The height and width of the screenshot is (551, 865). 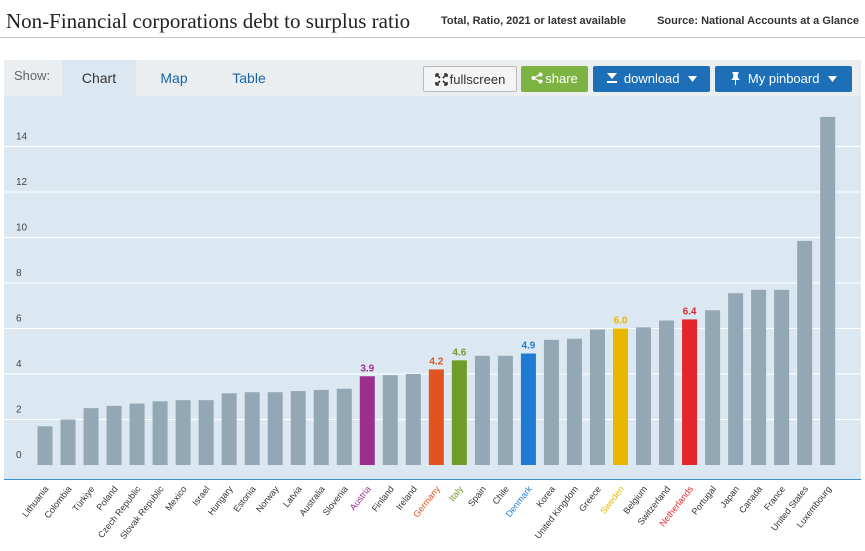 What do you see at coordinates (537, 78) in the screenshot?
I see `share-icon` at bounding box center [537, 78].